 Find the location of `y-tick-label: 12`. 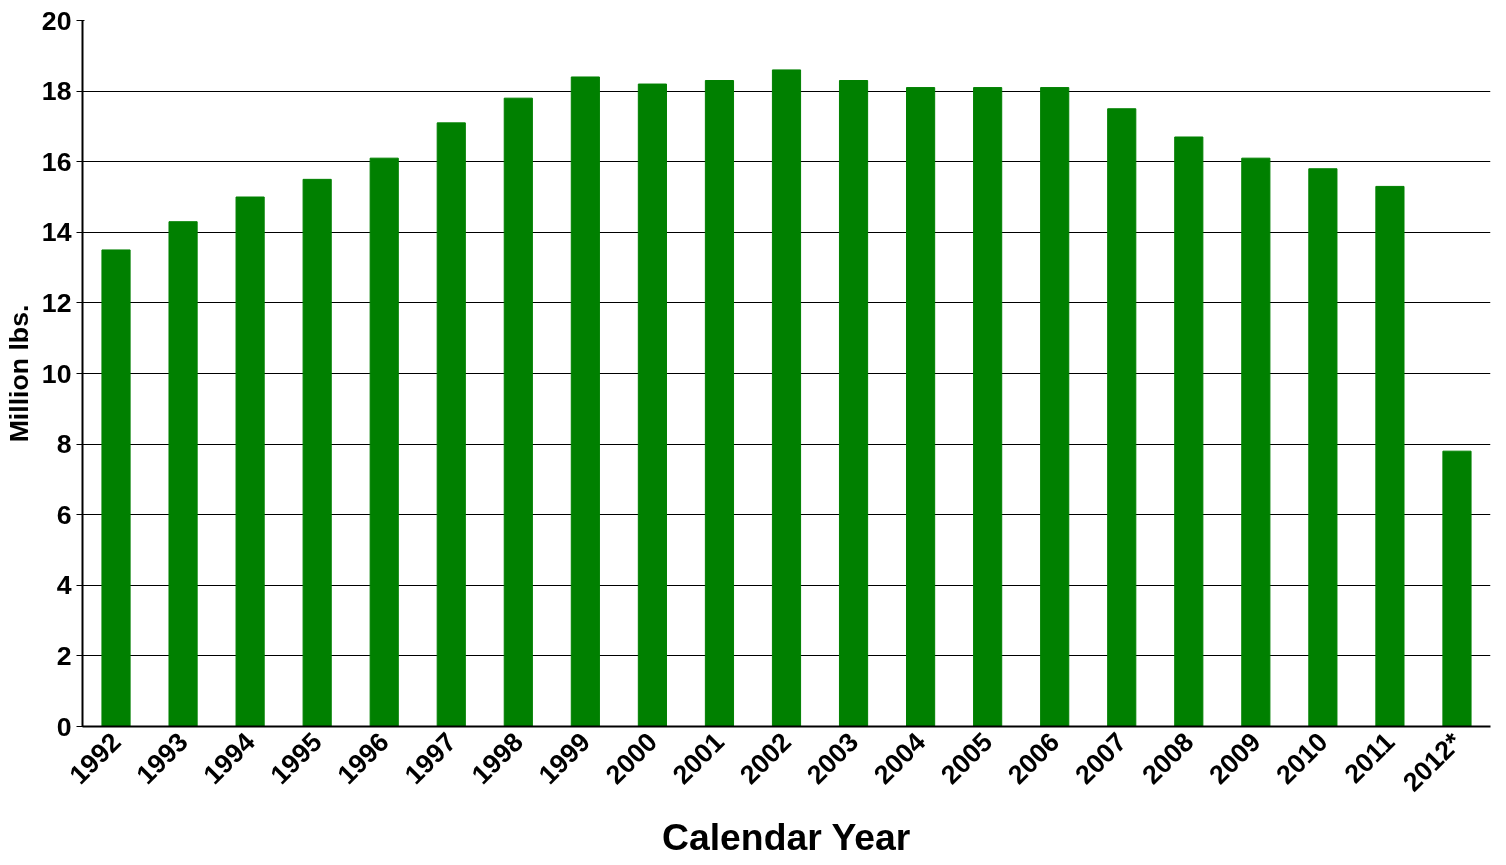

y-tick-label: 12 is located at coordinates (56, 302).